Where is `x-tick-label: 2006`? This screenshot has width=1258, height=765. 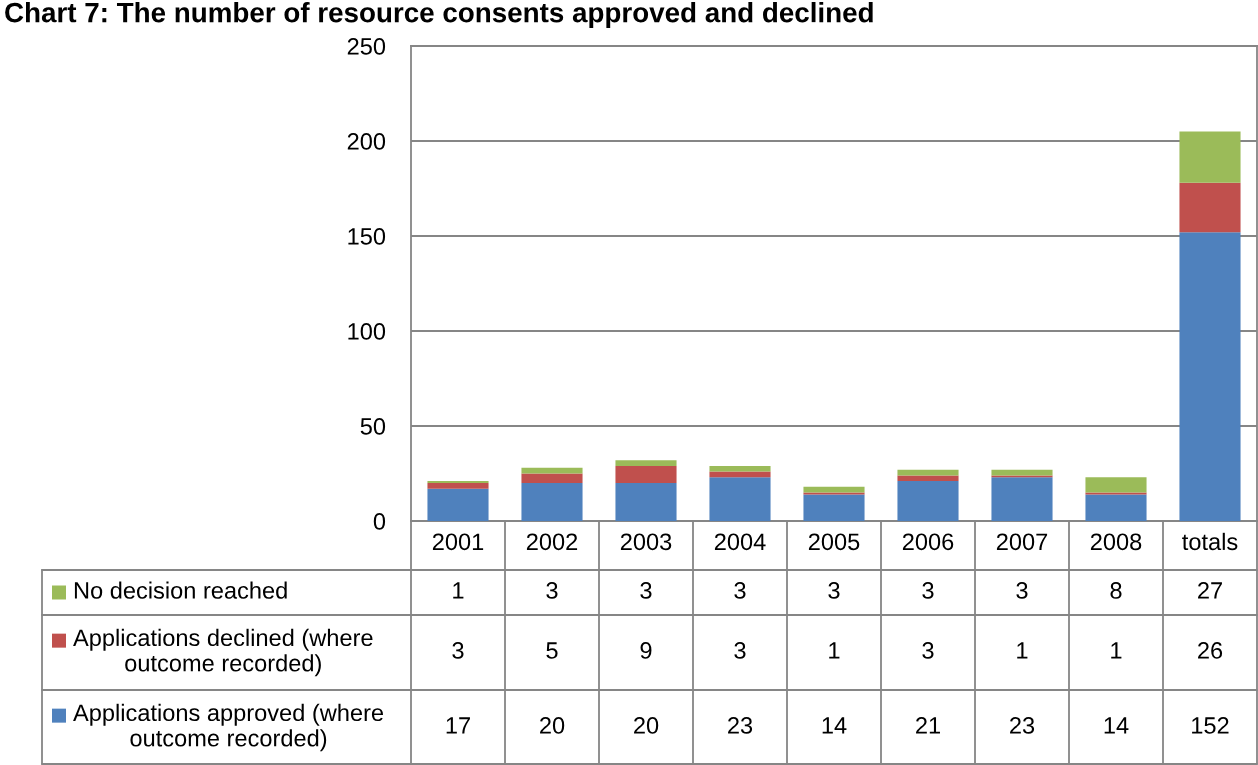
x-tick-label: 2006 is located at coordinates (928, 542).